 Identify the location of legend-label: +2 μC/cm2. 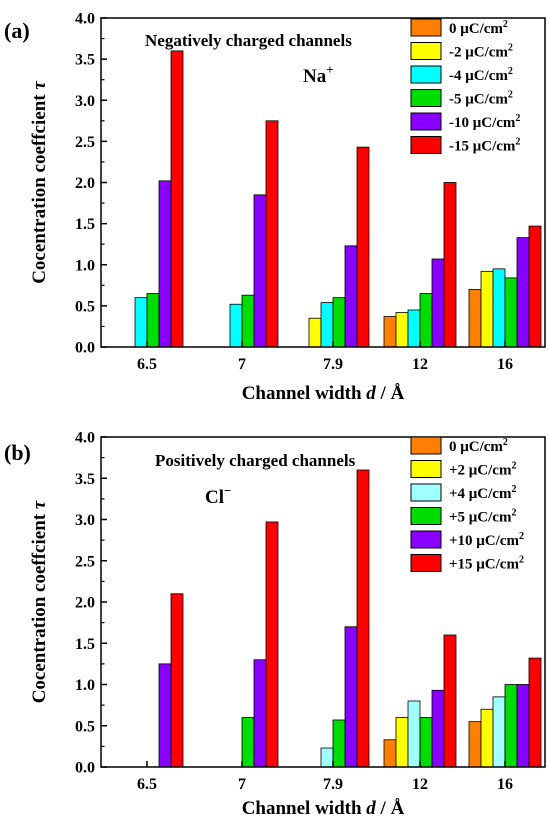
(482, 470).